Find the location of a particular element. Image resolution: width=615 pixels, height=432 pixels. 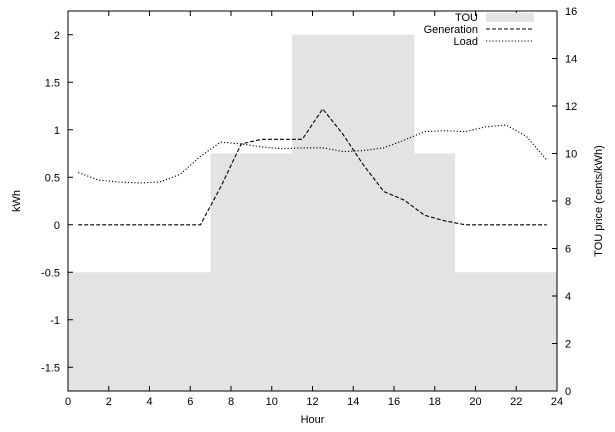

right-y-tick-label: 10 is located at coordinates (571, 155).